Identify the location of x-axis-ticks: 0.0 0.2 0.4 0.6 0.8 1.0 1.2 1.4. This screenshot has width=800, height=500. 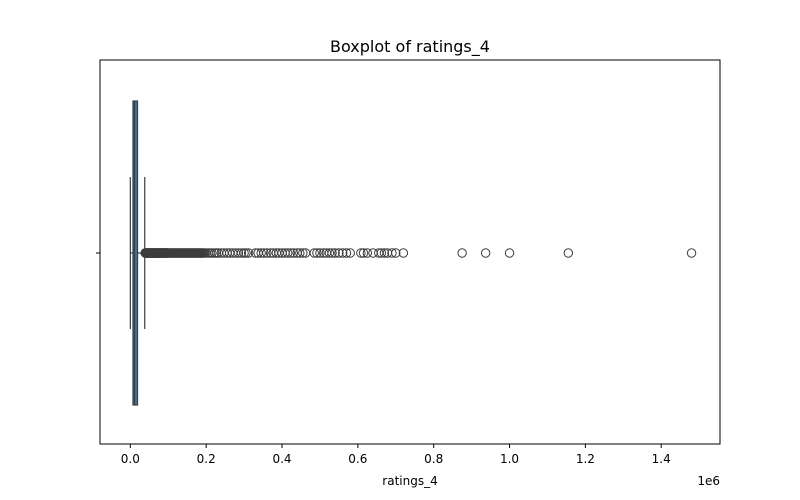
(396, 455).